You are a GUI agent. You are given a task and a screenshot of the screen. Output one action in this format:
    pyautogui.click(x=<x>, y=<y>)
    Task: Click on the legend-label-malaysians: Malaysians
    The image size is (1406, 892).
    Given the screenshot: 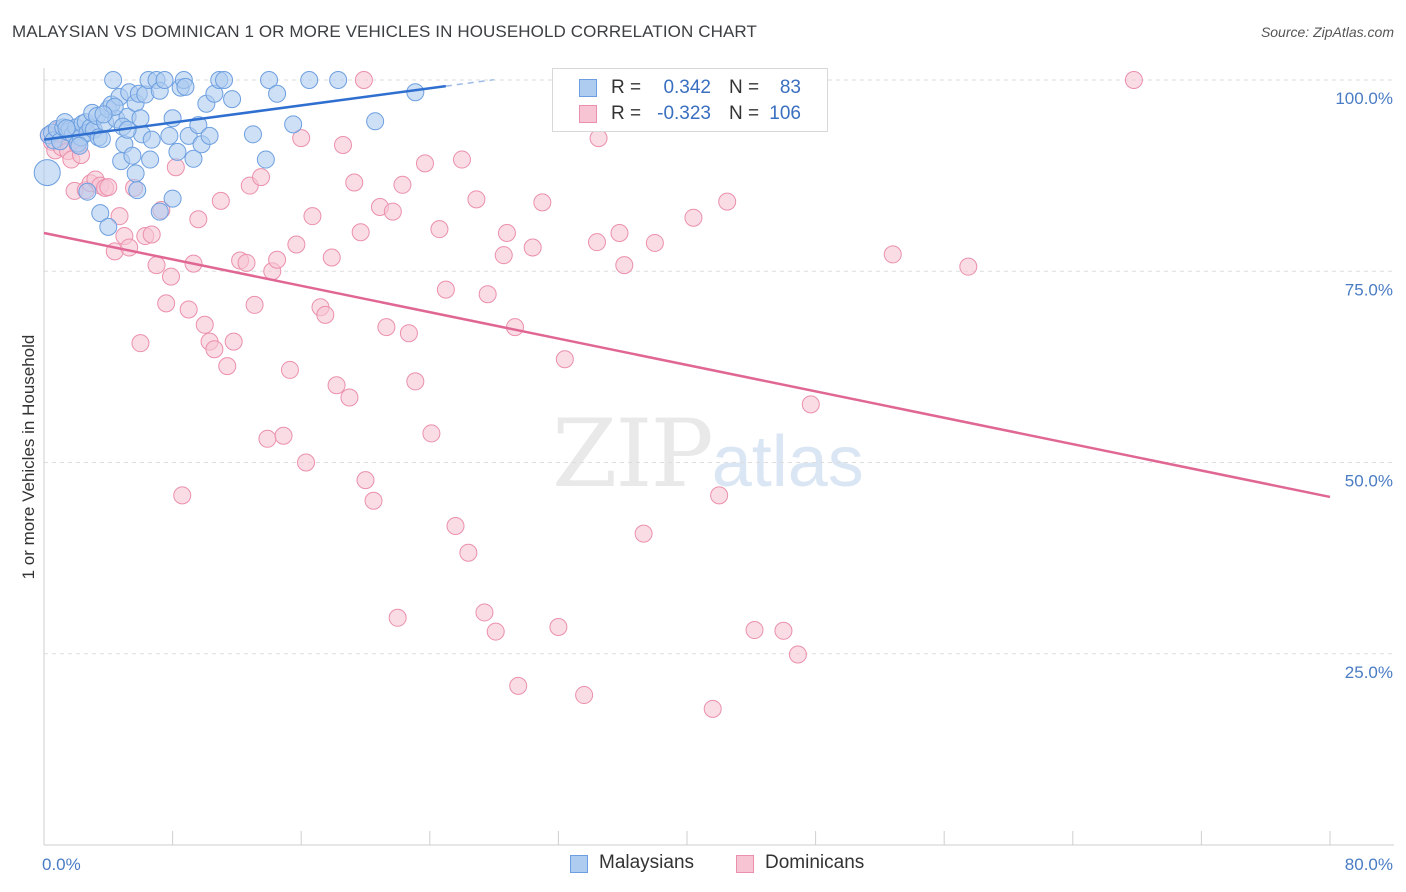 What is the action you would take?
    pyautogui.click(x=647, y=862)
    